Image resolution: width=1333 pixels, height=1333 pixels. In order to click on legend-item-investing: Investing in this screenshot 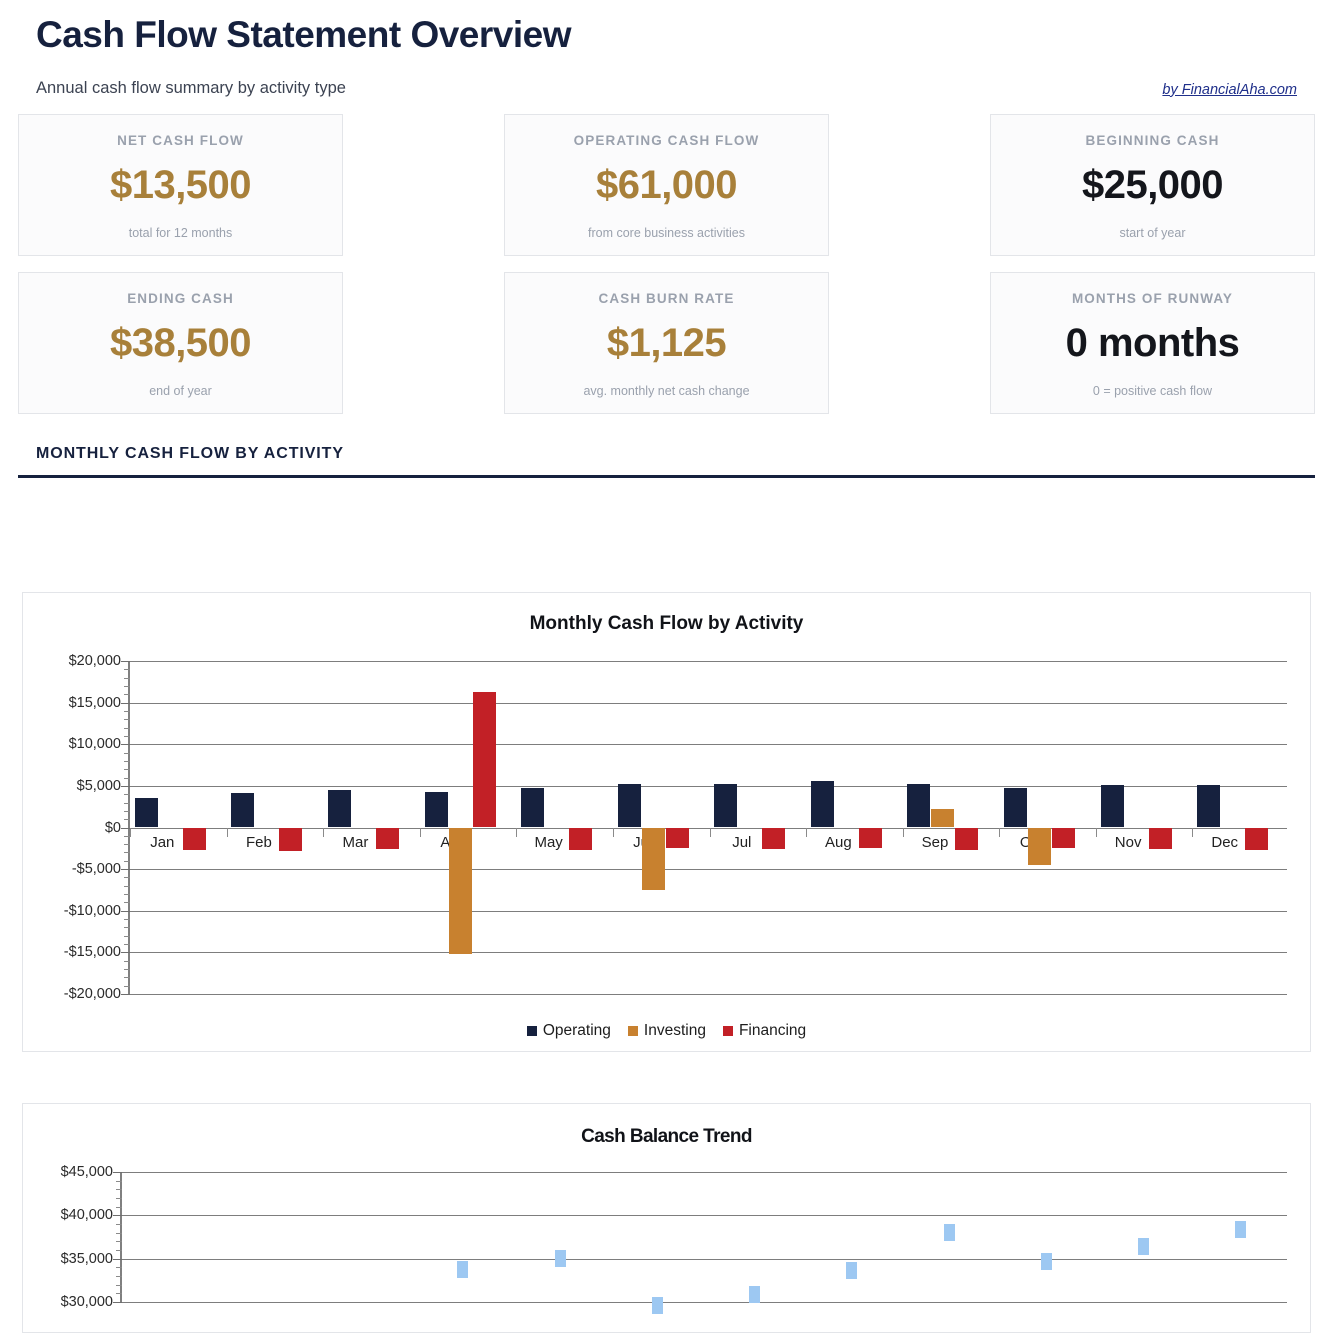, I will do `click(666, 1031)`.